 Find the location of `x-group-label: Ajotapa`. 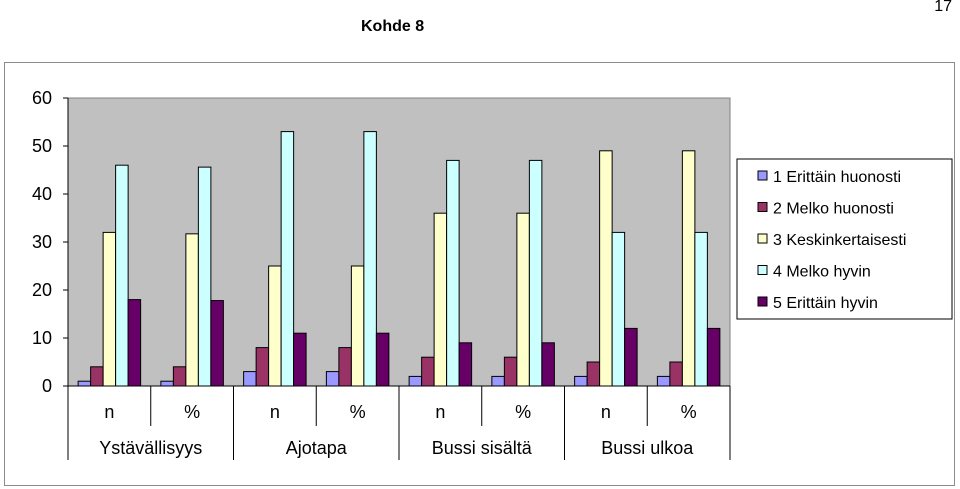

x-group-label: Ajotapa is located at coordinates (317, 448).